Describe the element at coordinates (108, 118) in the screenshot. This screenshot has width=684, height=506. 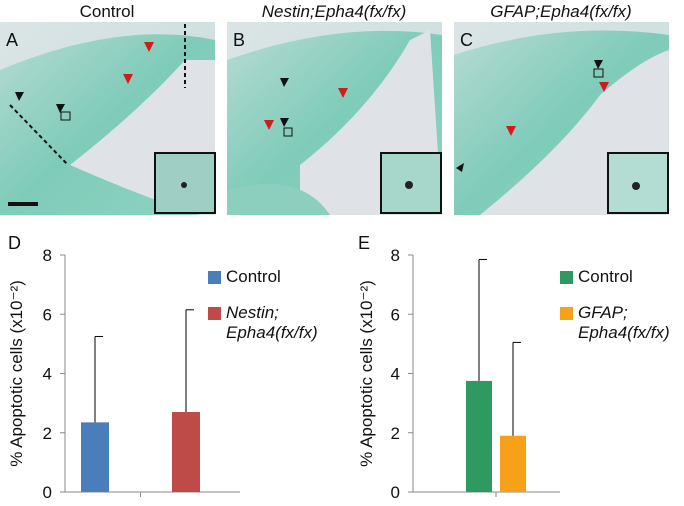
I see `micrograph-a` at that location.